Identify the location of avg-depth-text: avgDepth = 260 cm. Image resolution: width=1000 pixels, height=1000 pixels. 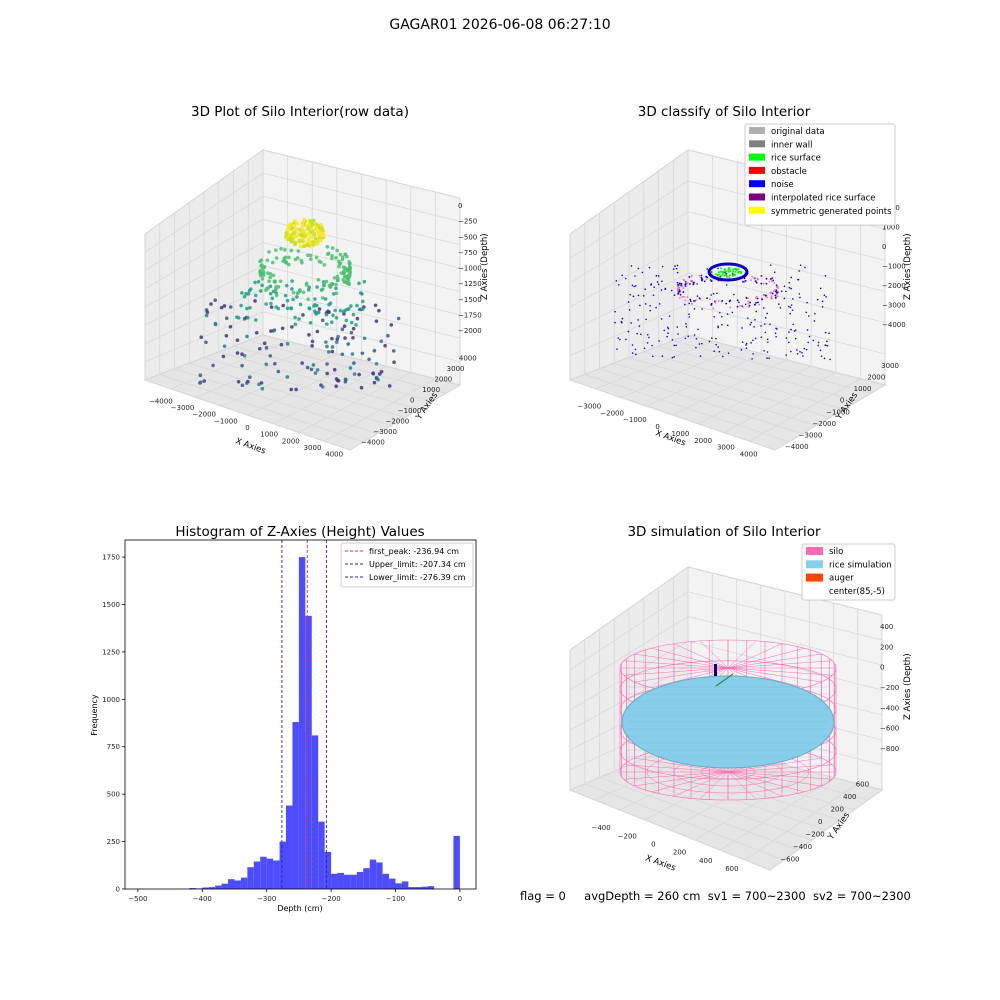
(642, 896).